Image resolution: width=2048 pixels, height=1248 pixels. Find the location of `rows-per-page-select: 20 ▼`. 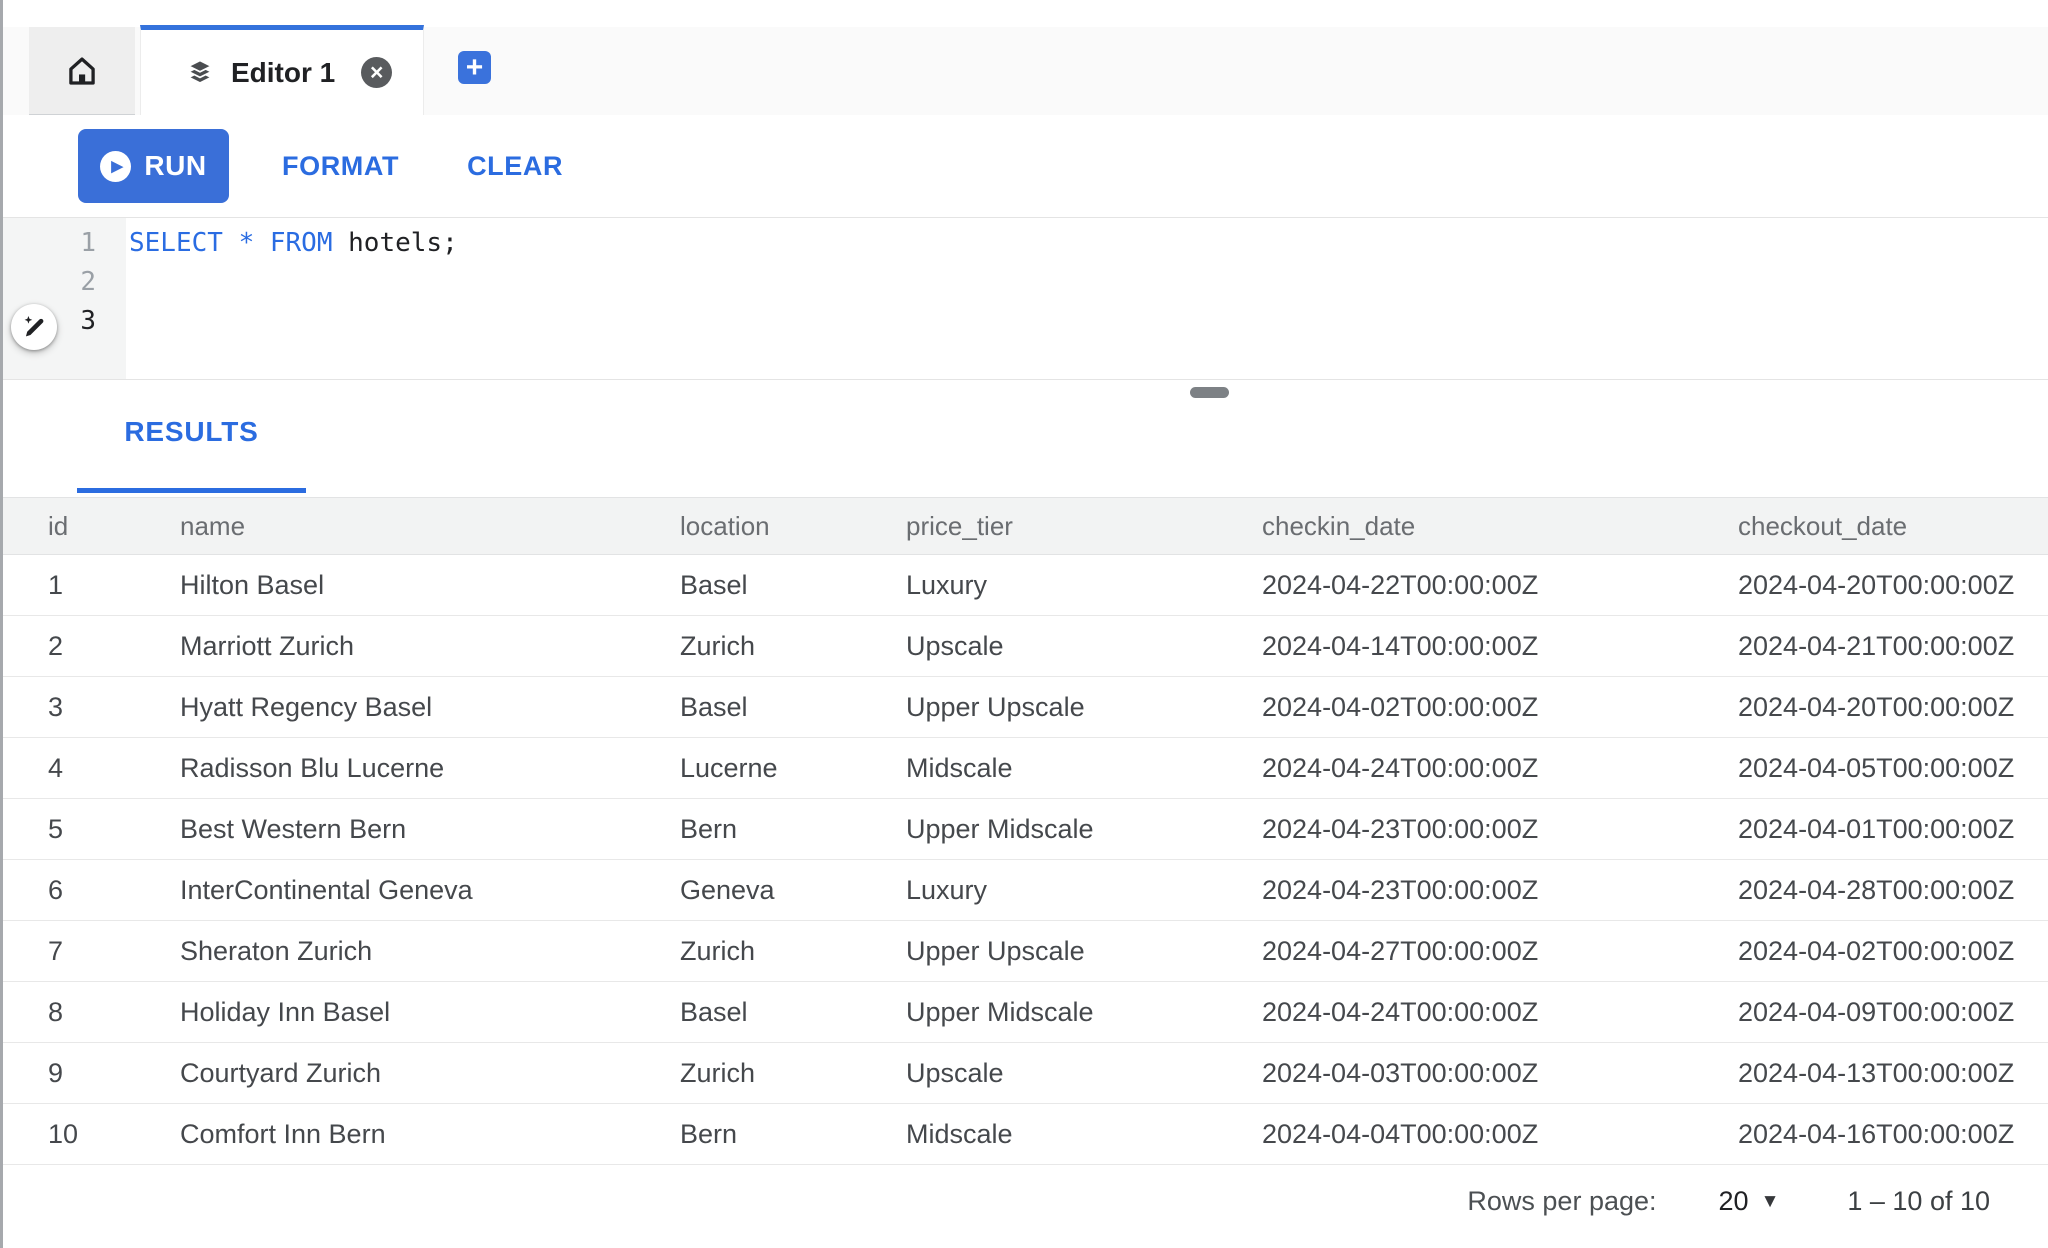

rows-per-page-select: 20 ▼ is located at coordinates (1749, 1201).